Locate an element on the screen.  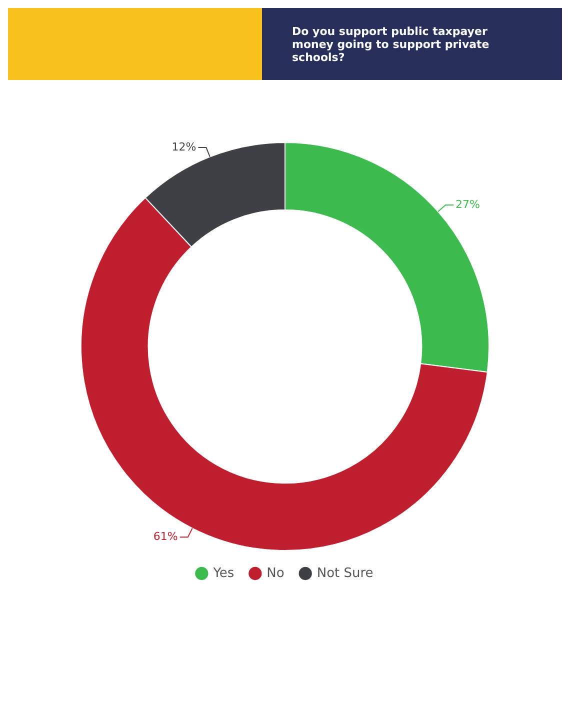
data-label: 27% is located at coordinates (468, 204).